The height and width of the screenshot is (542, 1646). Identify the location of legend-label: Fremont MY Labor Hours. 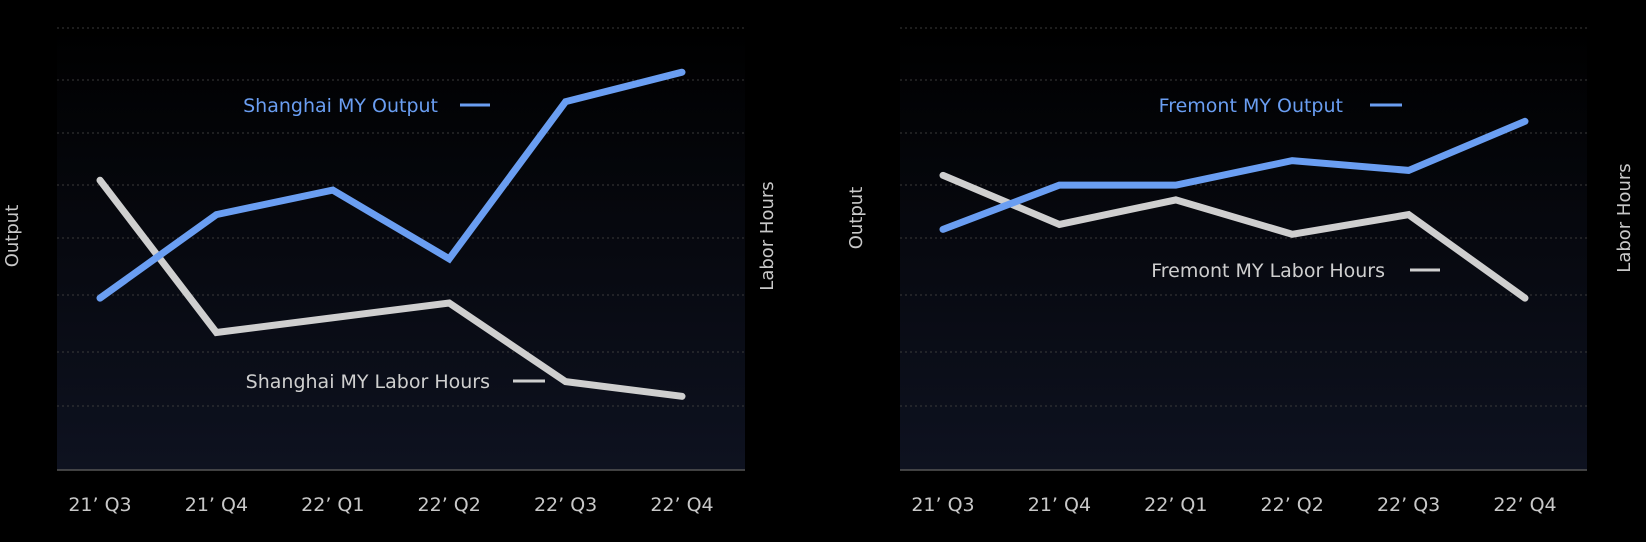
(1268, 271).